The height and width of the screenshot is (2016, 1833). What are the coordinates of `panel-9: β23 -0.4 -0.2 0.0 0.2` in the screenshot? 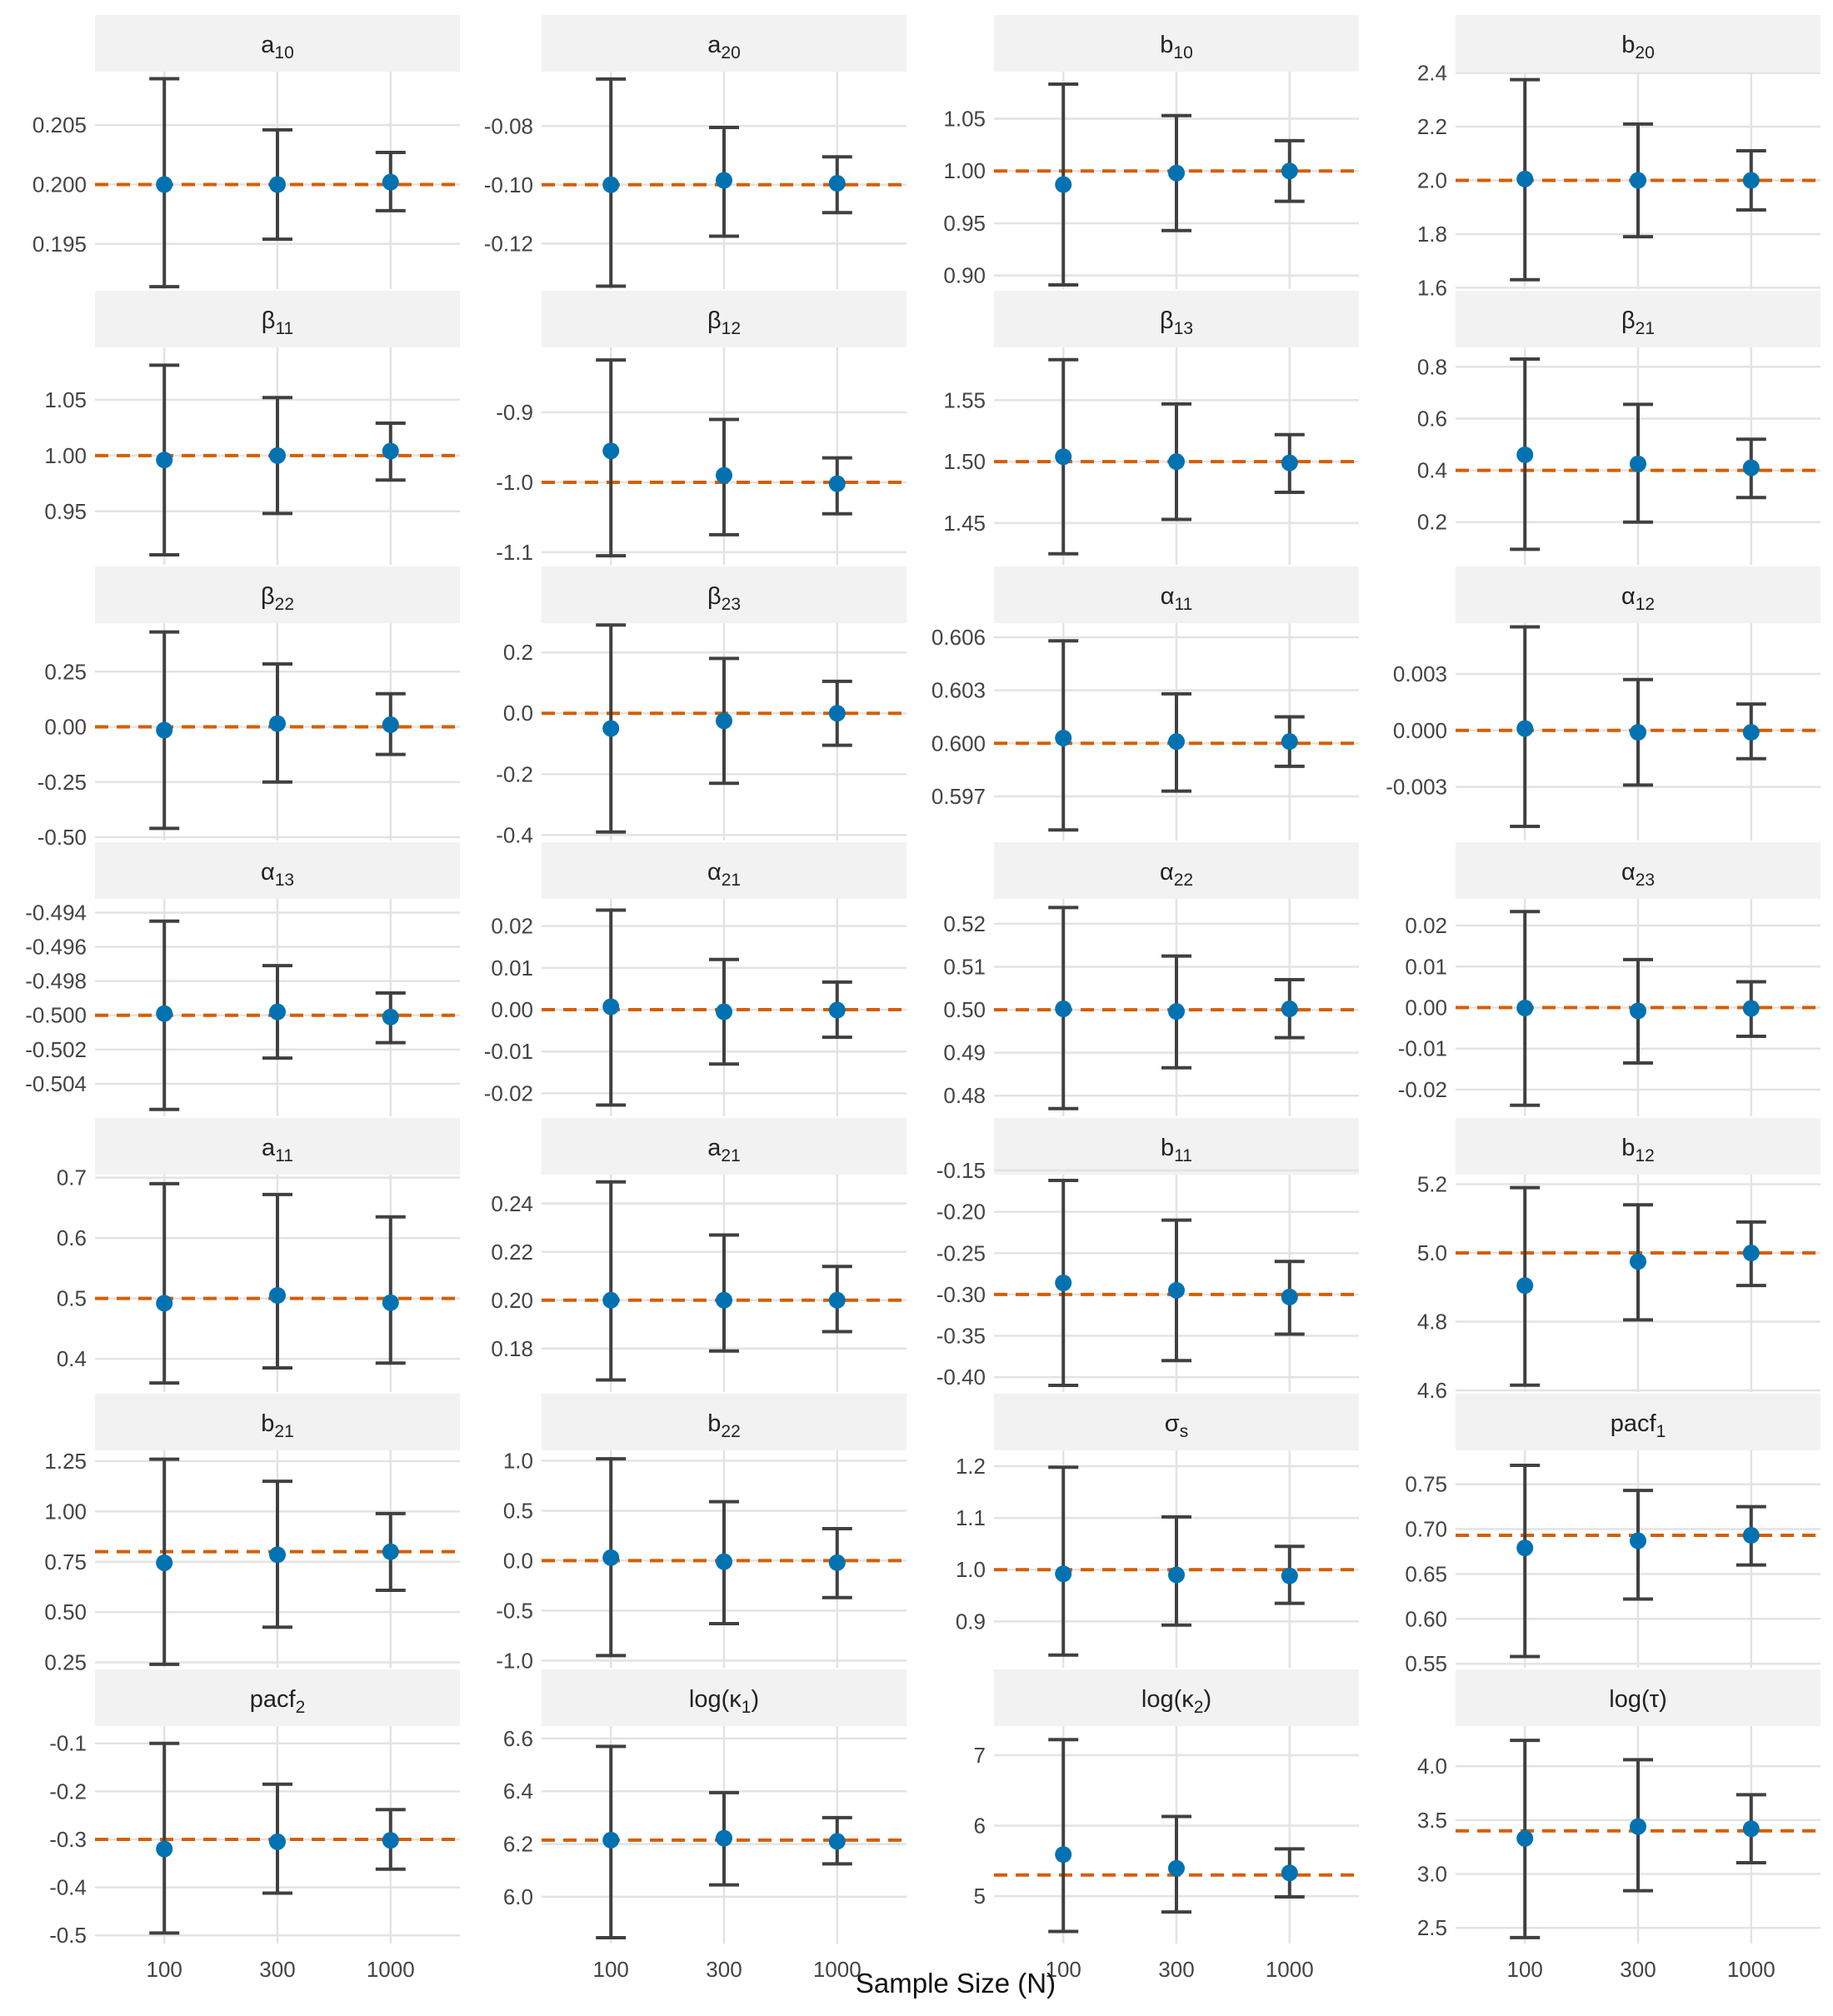 It's located at (701, 706).